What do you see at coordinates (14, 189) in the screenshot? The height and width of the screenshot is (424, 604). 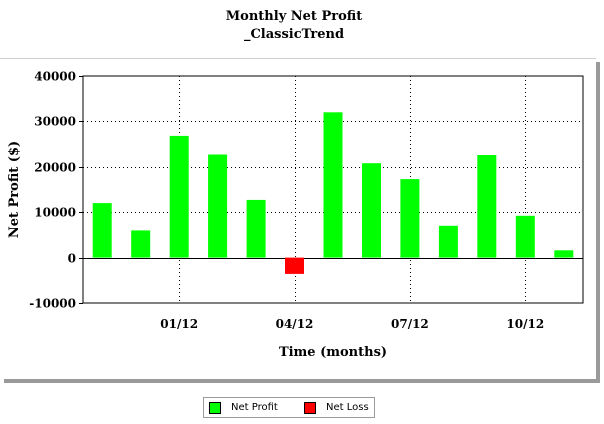 I see `y-axis-label: Net Profit ($)` at bounding box center [14, 189].